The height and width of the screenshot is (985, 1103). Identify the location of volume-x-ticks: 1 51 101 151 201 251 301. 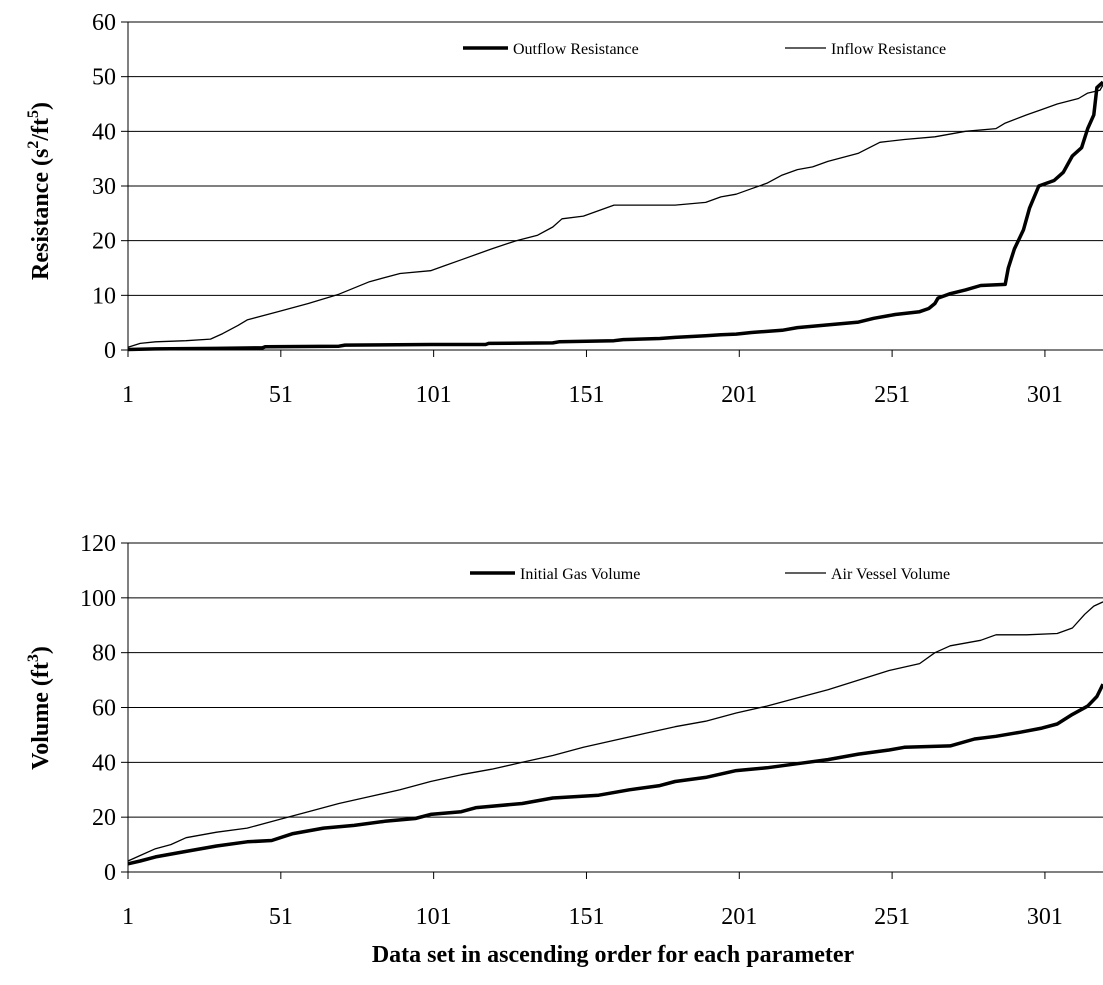
(592, 901).